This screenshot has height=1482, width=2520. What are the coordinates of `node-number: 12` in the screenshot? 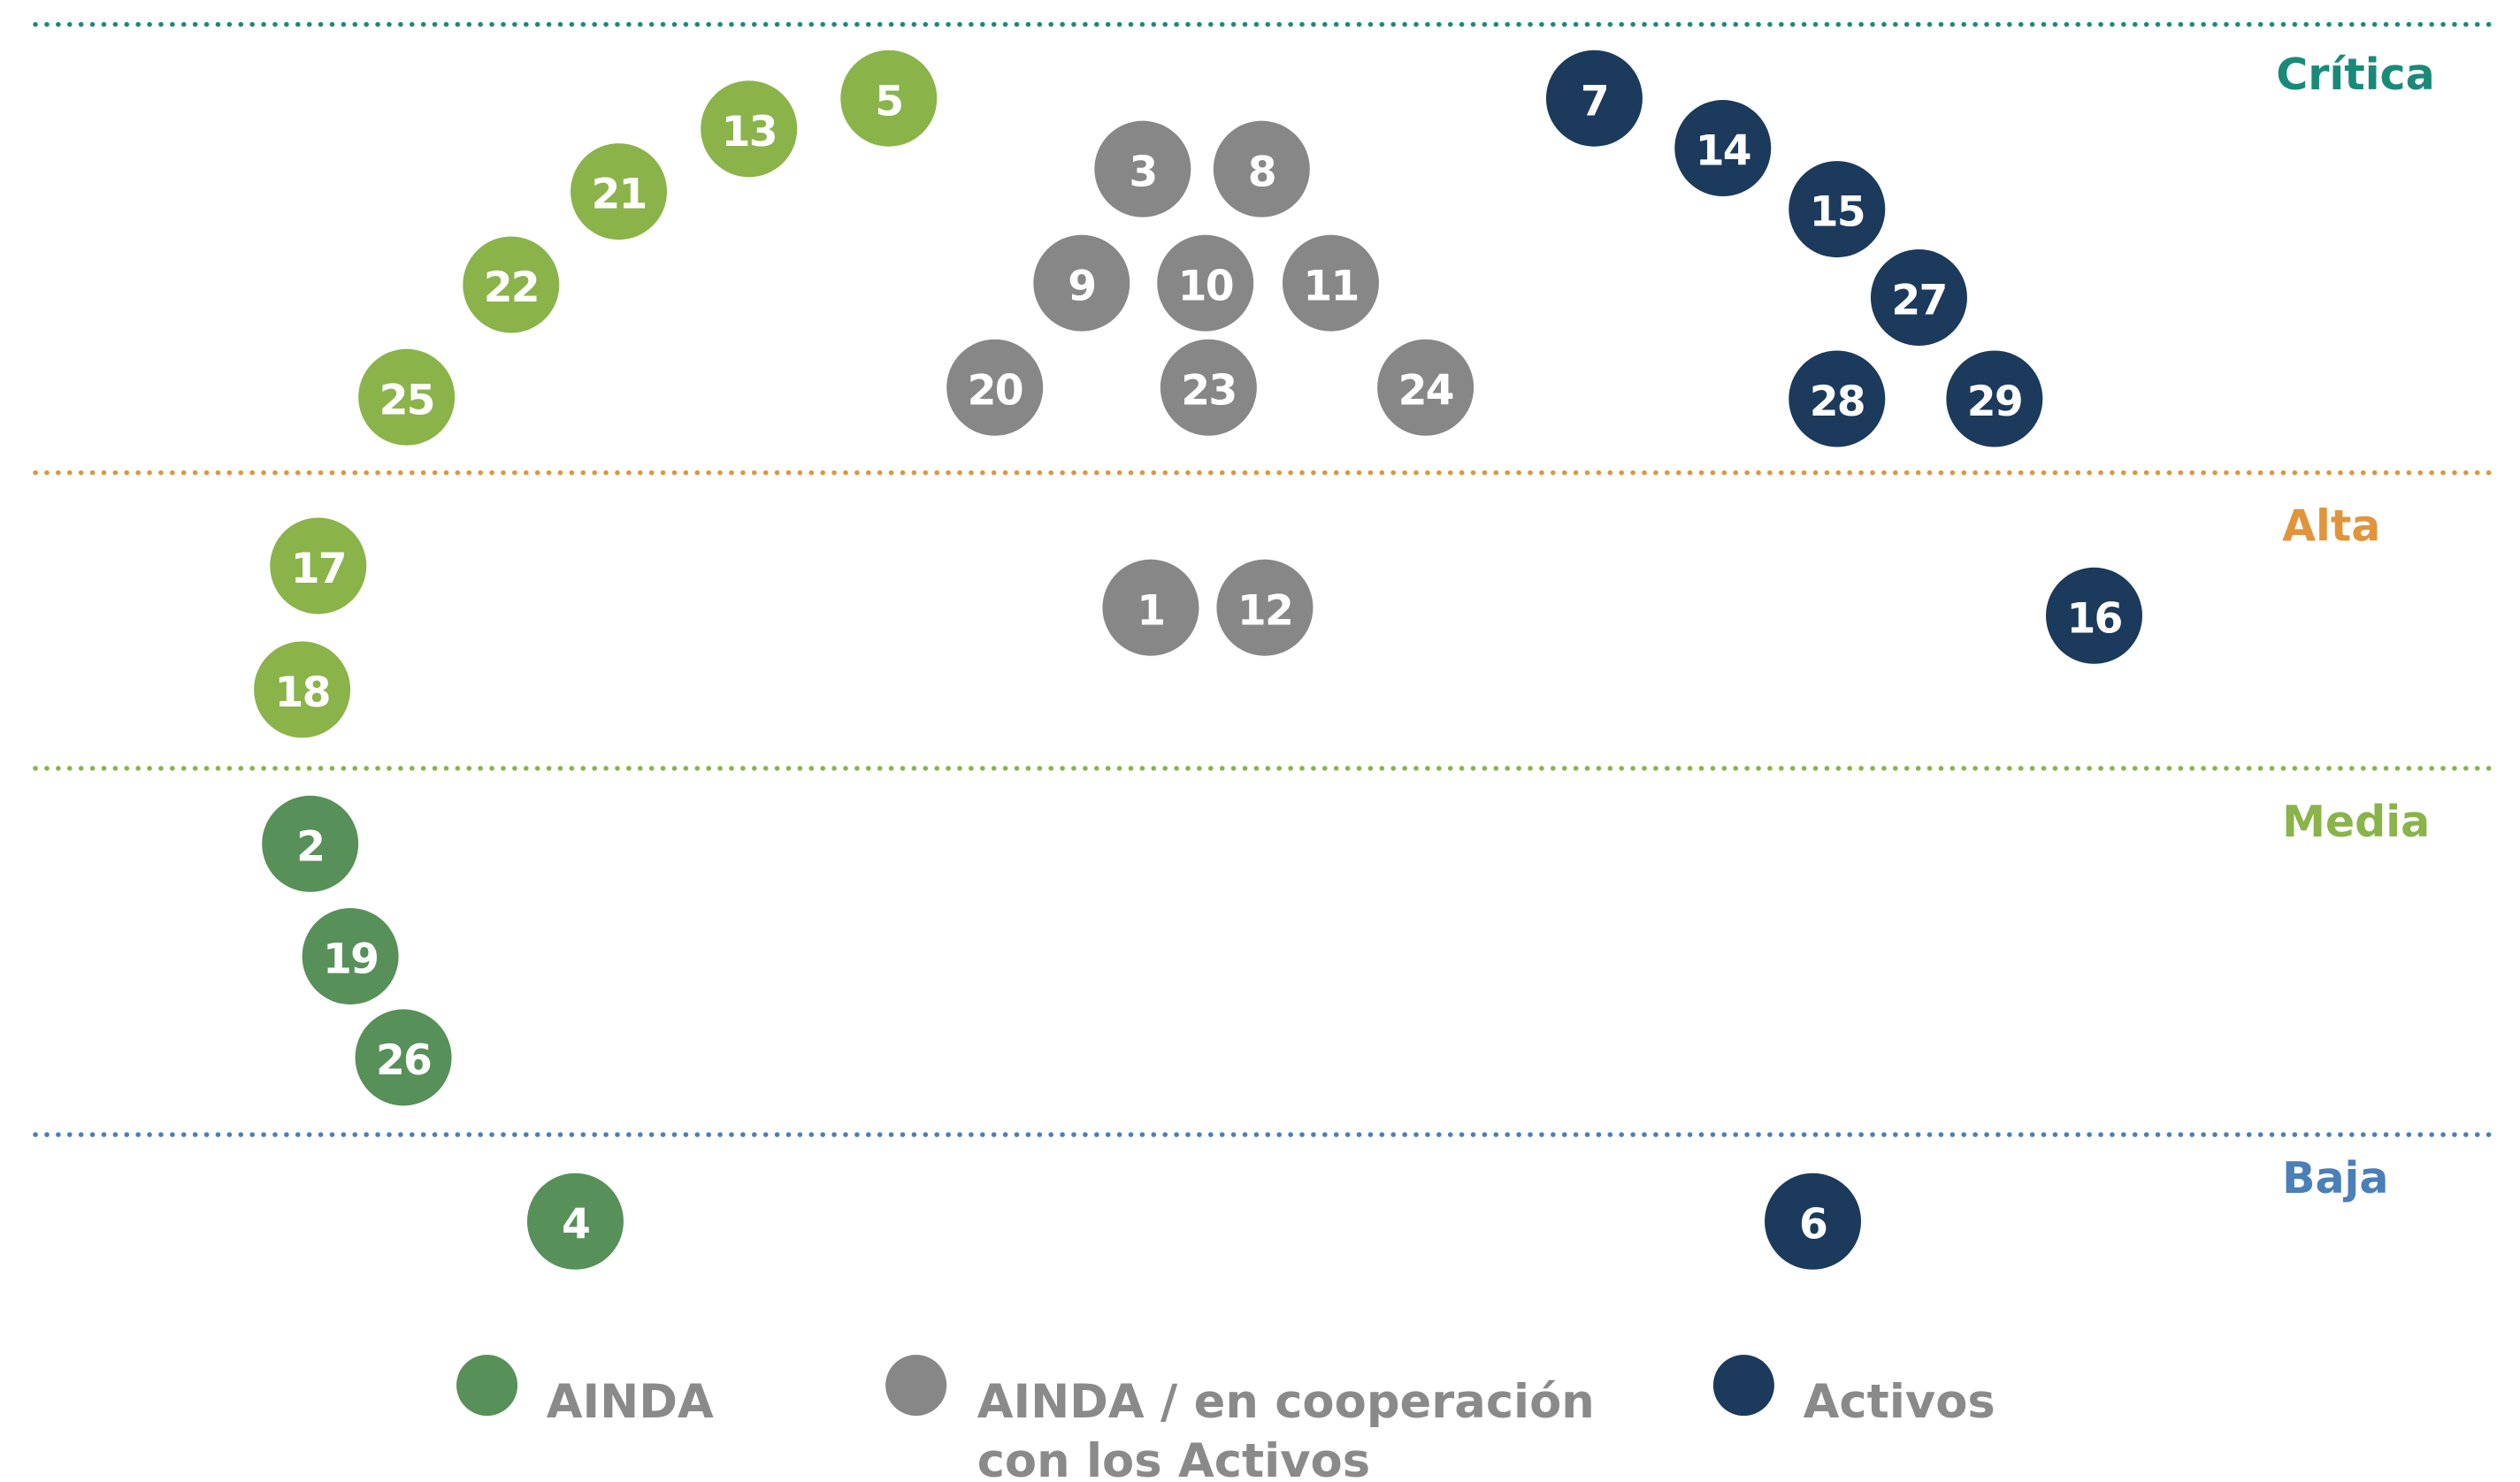 It's located at (1264, 610).